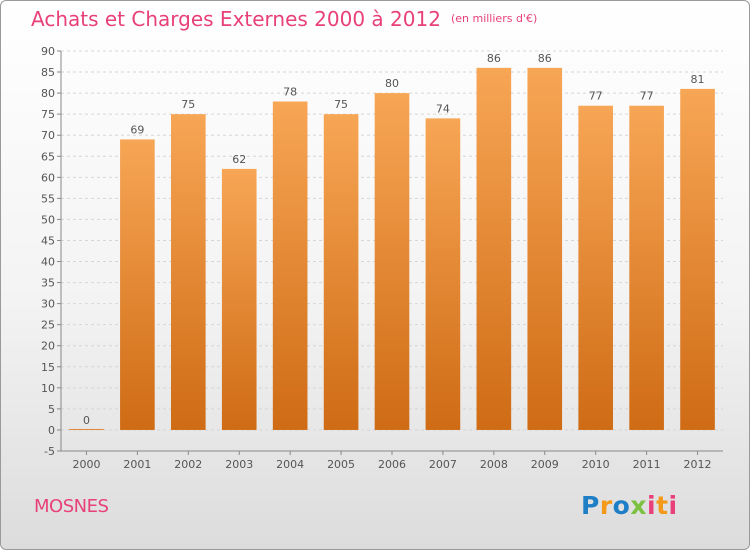  I want to click on x-tick-label: 2010, so click(596, 464).